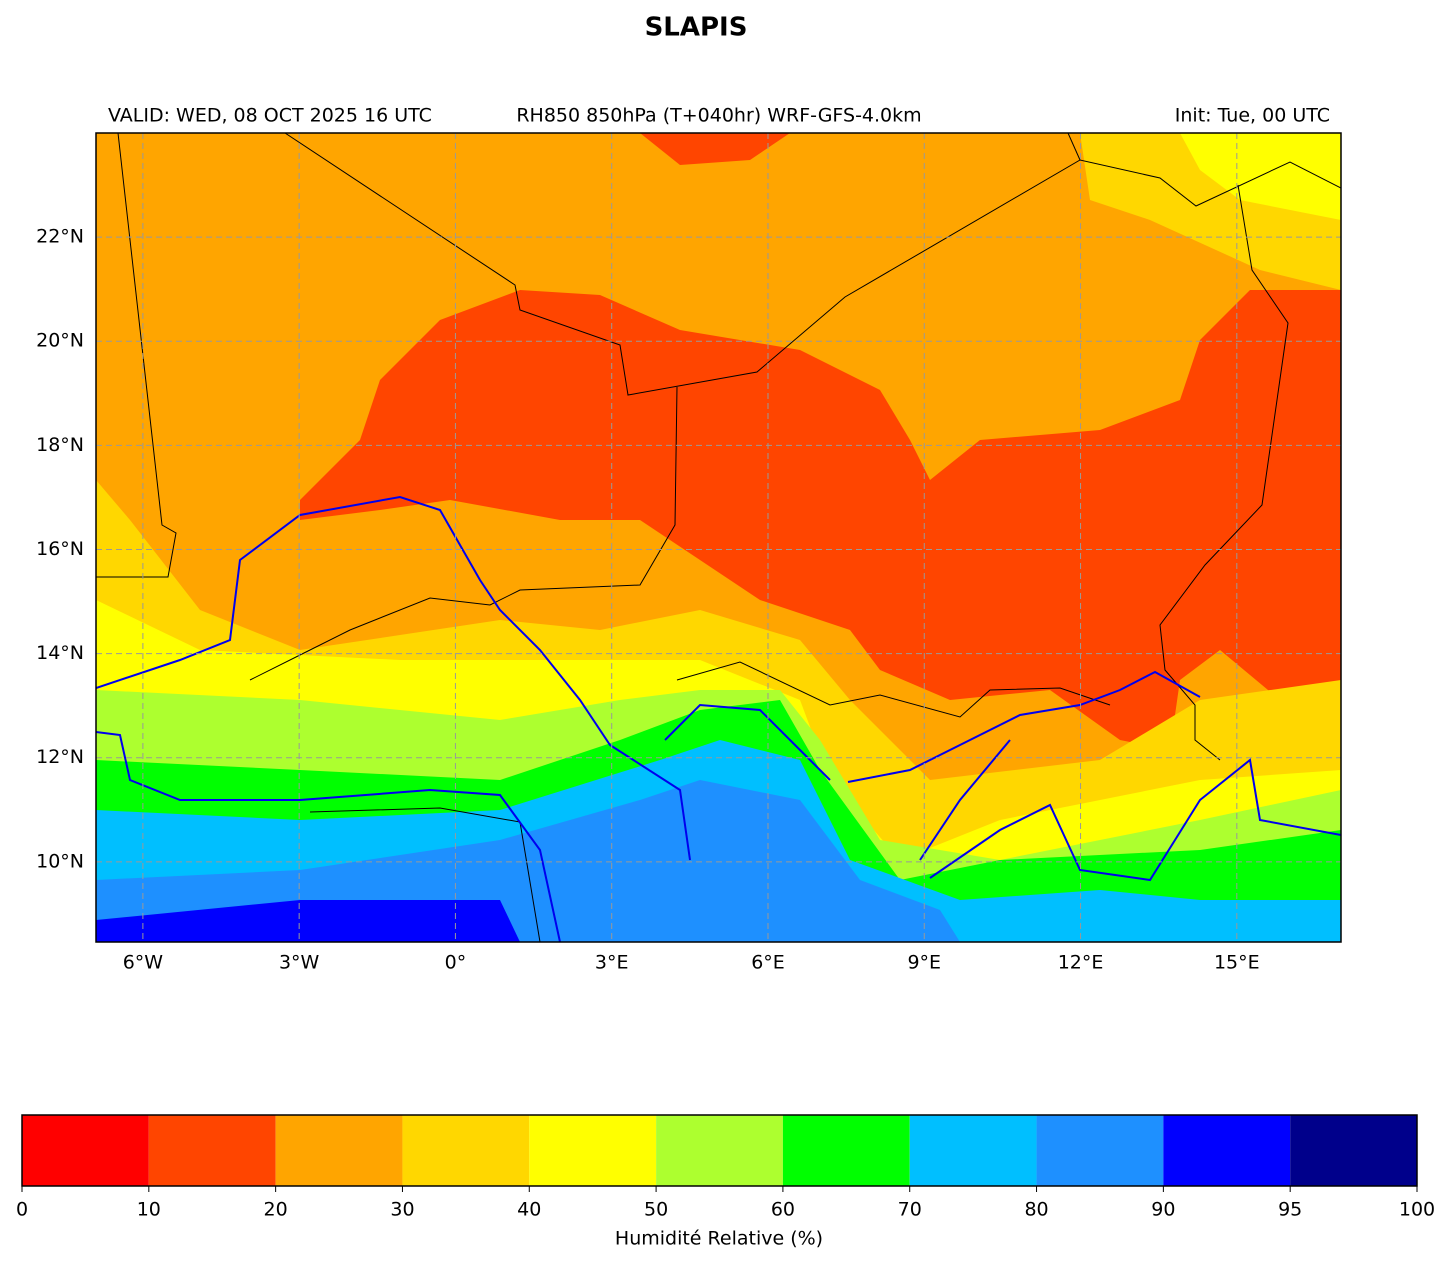 This screenshot has width=1451, height=1264. Describe the element at coordinates (718, 116) in the screenshot. I see `subtitle-center: RH850 850hPa (T+040hr) WRF-GFS-4.0km` at that location.